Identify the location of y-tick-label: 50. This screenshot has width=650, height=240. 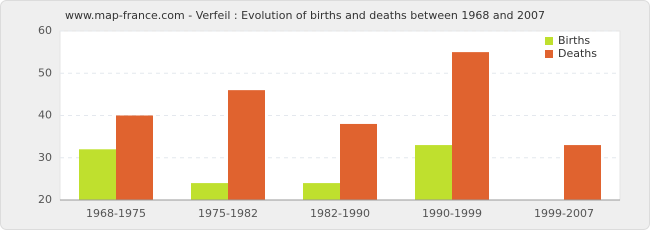
(45, 72).